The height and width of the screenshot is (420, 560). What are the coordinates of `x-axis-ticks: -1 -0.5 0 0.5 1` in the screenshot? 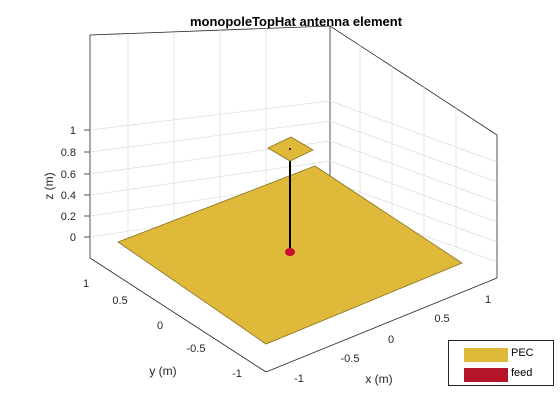 It's located at (392, 339).